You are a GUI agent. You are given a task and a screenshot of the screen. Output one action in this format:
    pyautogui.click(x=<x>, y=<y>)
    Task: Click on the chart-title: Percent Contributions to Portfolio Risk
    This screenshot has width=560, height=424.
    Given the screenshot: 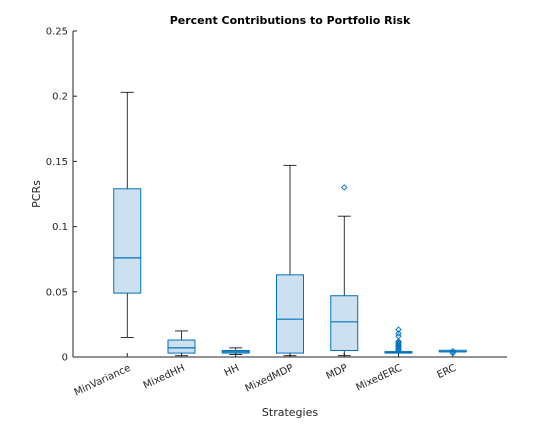 What is the action you would take?
    pyautogui.click(x=290, y=20)
    